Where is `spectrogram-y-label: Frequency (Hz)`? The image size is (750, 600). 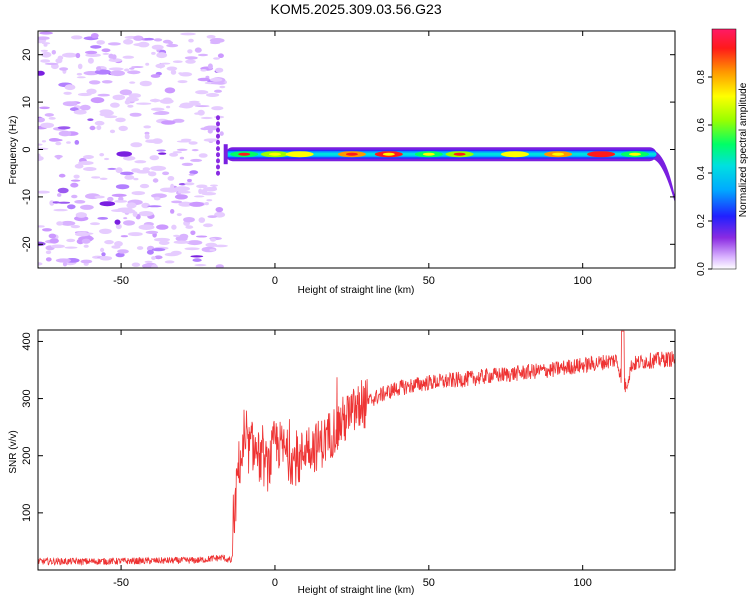
spectrogram-y-label: Frequency (Hz) is located at coordinates (13, 150).